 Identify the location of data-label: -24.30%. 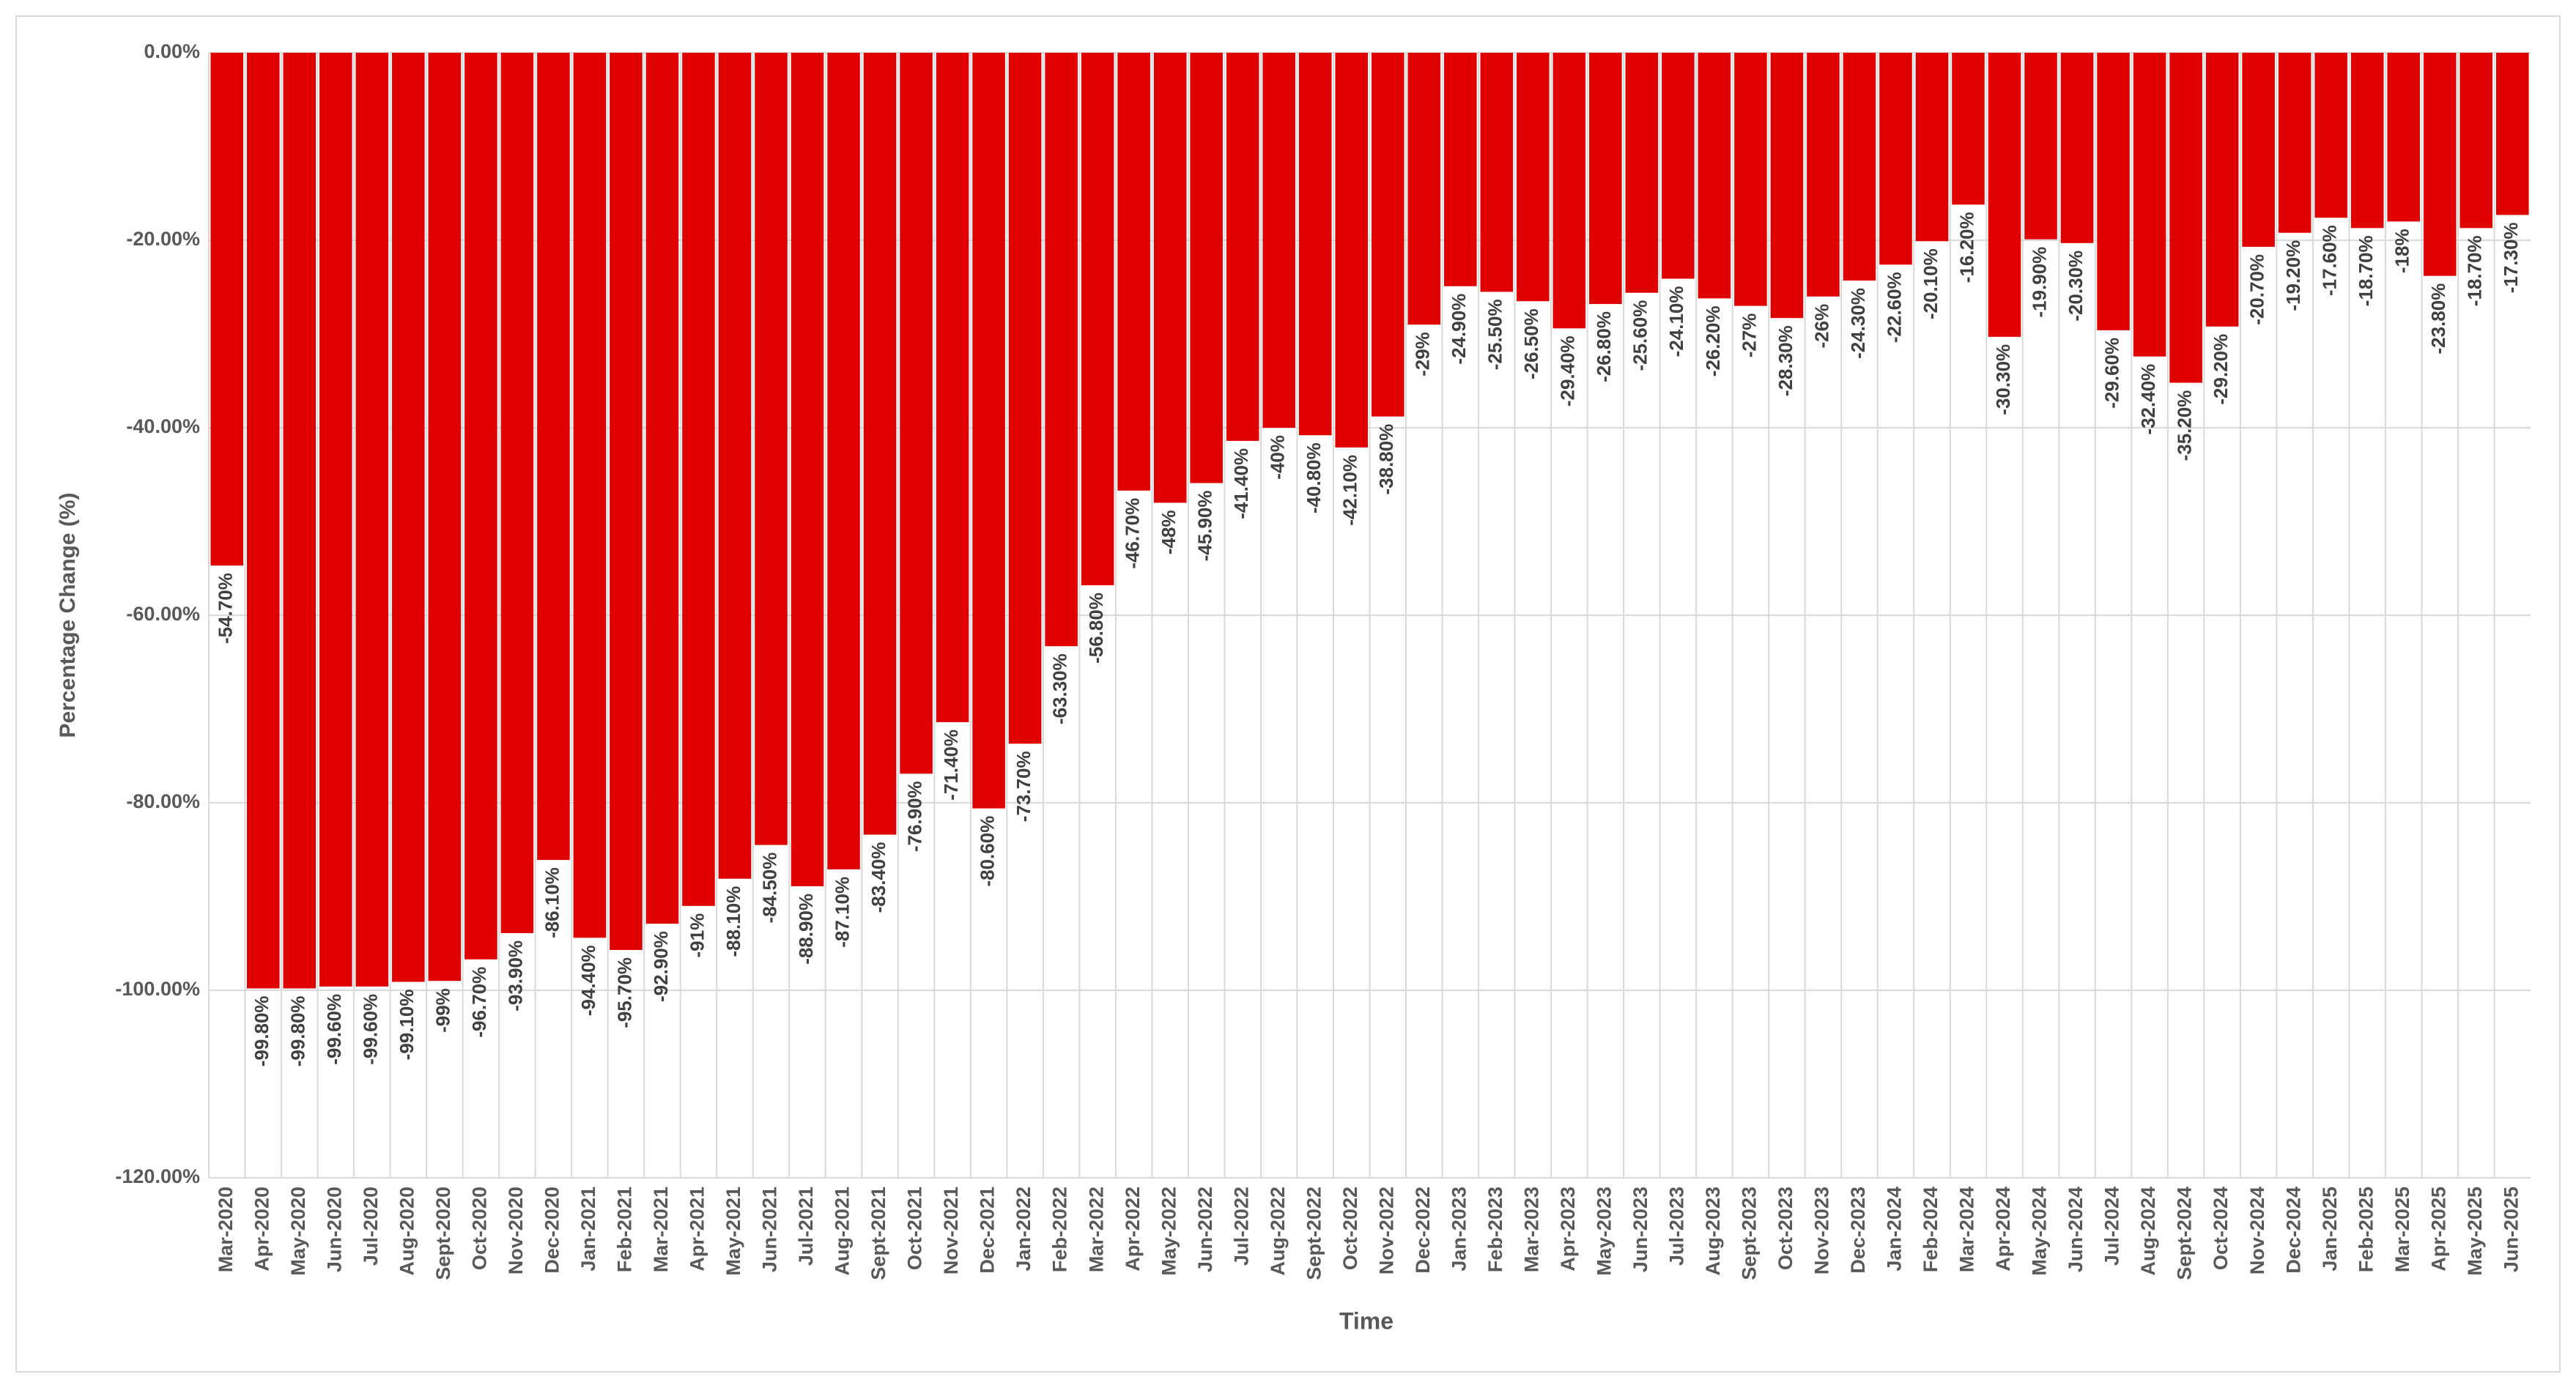
(1858, 323).